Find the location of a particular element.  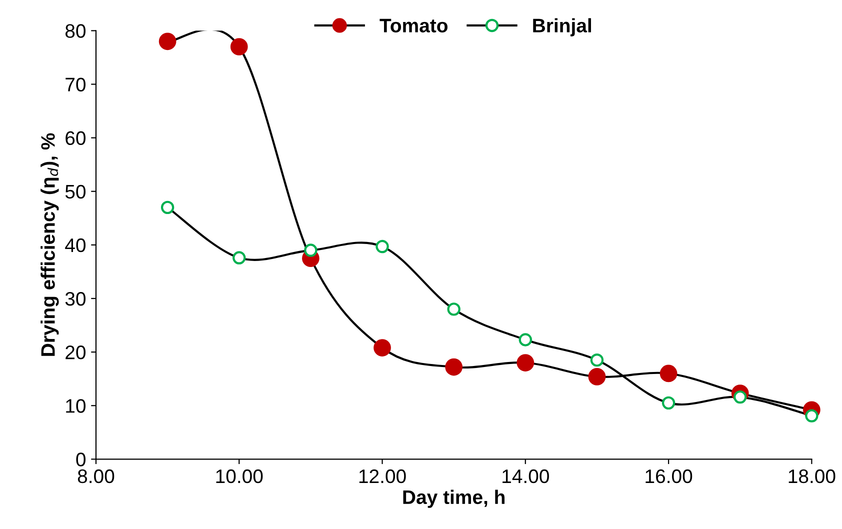

y-tick-label: 50 is located at coordinates (75, 191).